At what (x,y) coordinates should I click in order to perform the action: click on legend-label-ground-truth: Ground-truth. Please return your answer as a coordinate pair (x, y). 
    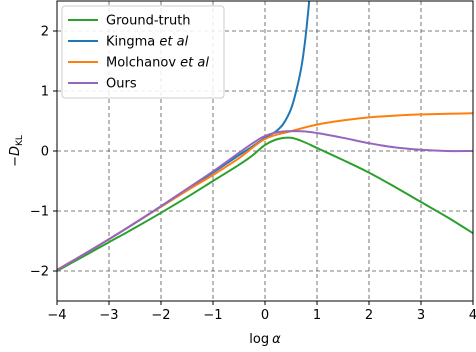
    Looking at the image, I should click on (148, 21).